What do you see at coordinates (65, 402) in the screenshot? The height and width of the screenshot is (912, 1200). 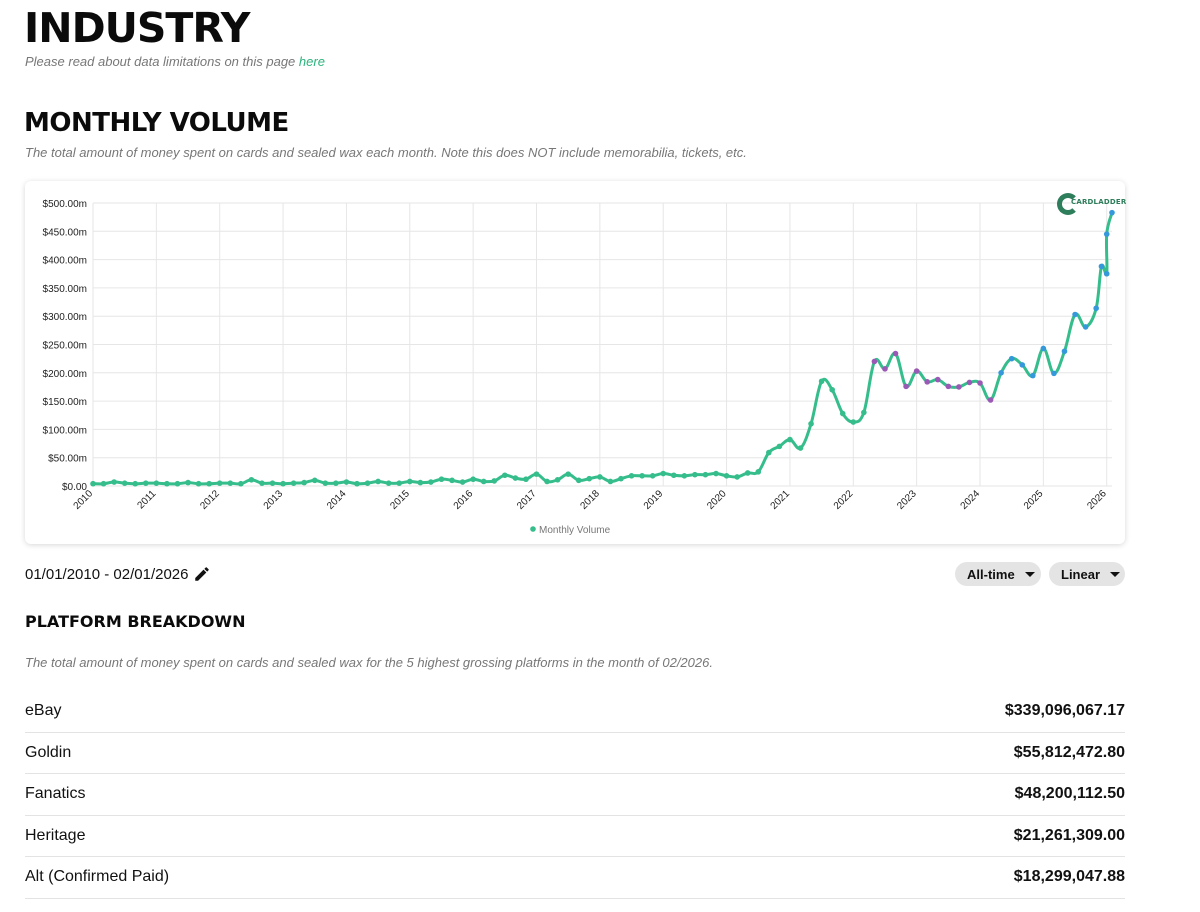 I see `y-tick-label: $150.00m` at bounding box center [65, 402].